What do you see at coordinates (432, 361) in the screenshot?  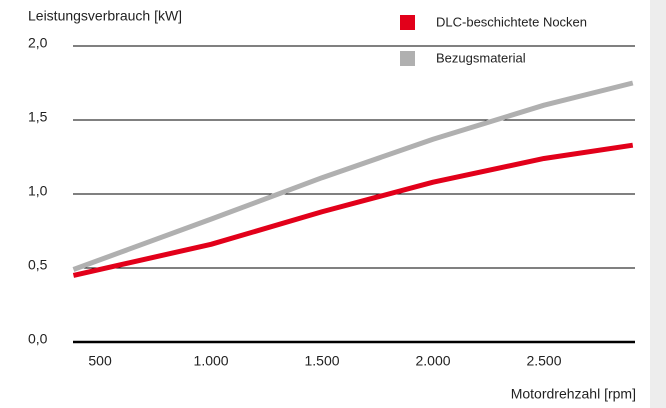 I see `x-tick-label: 2.000` at bounding box center [432, 361].